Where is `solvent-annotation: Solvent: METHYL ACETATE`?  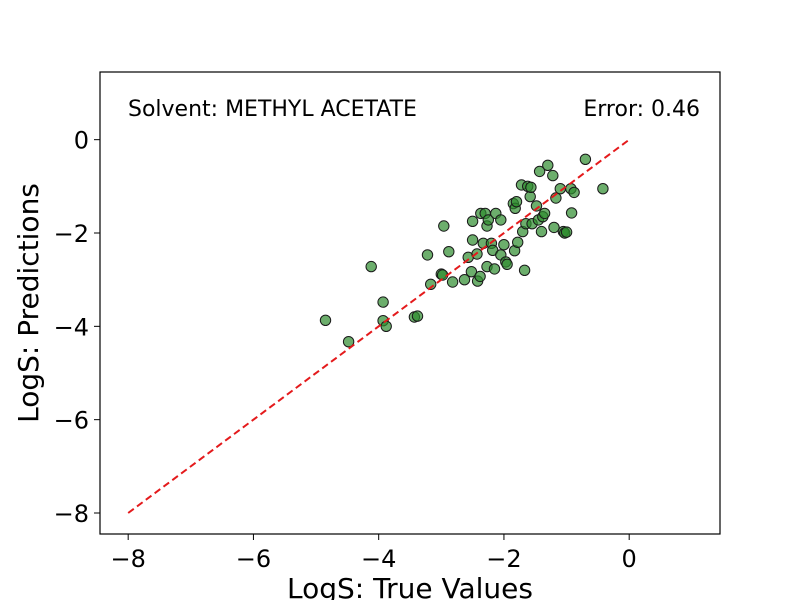
solvent-annotation: Solvent: METHYL ACETATE is located at coordinates (272, 109).